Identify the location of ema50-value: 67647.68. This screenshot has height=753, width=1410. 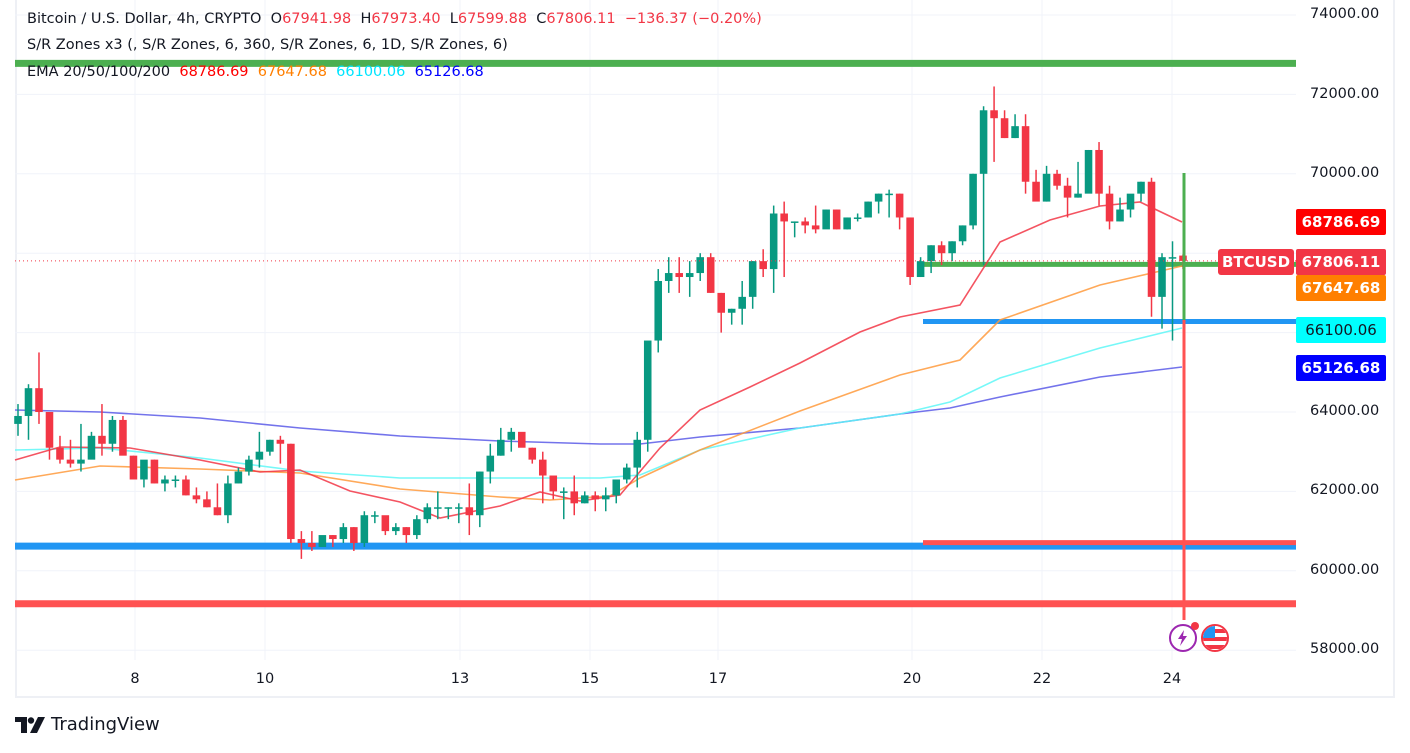
(292, 72).